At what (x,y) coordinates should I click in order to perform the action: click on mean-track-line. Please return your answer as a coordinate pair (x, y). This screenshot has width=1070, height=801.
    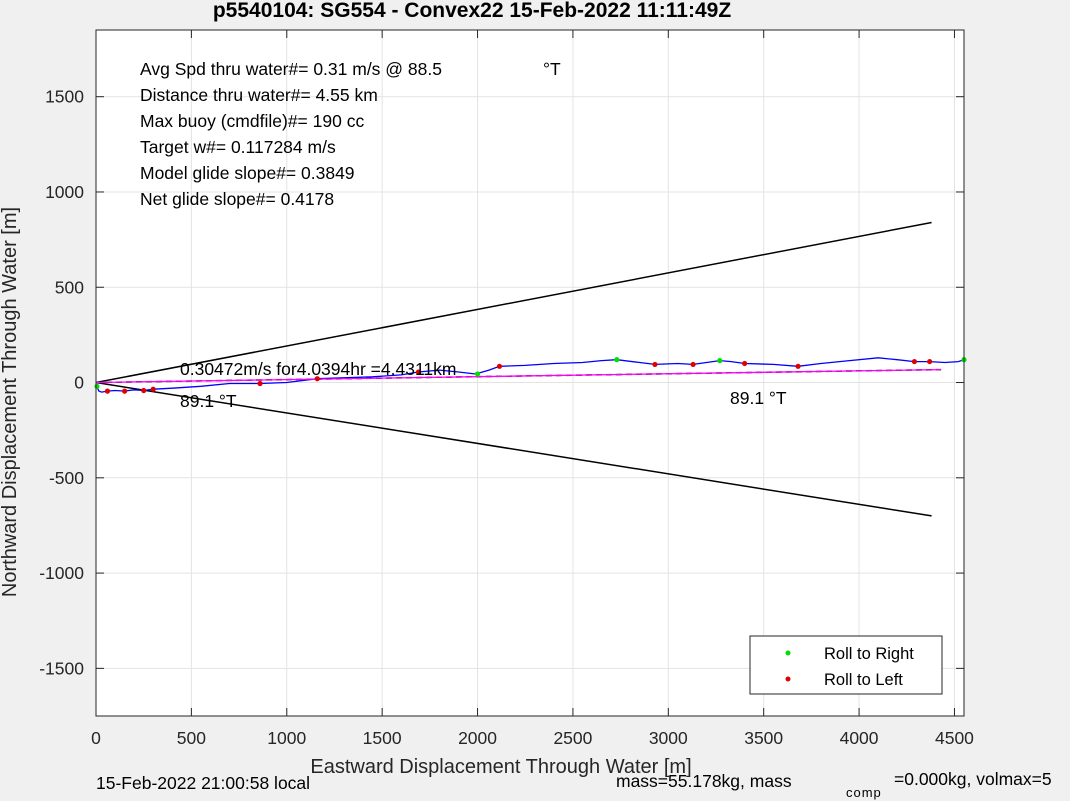
    Looking at the image, I should click on (518, 376).